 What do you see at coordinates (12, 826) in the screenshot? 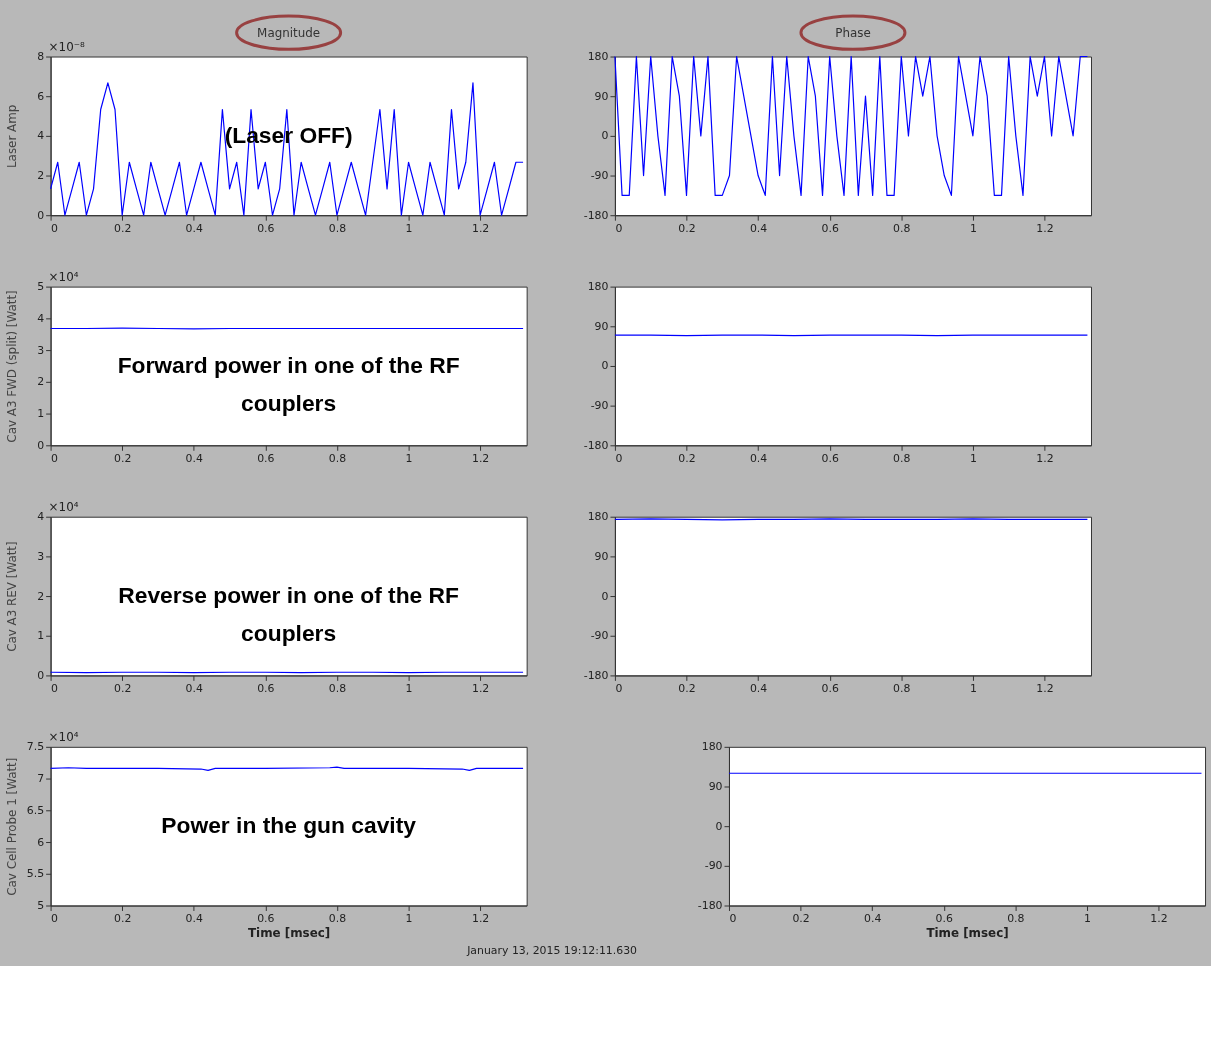
I see `y-axis-title: Cav Cell Probe 1 [Watt]` at bounding box center [12, 826].